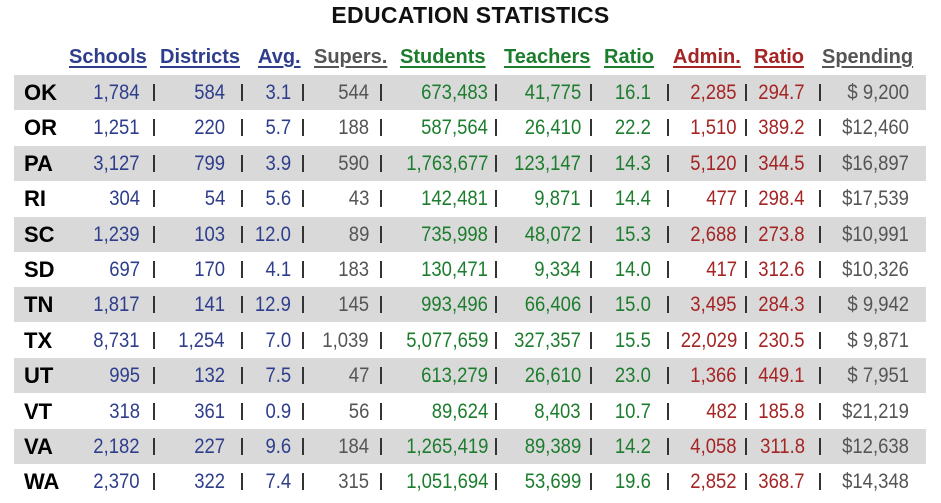  I want to click on state-code: RI, so click(35, 199).